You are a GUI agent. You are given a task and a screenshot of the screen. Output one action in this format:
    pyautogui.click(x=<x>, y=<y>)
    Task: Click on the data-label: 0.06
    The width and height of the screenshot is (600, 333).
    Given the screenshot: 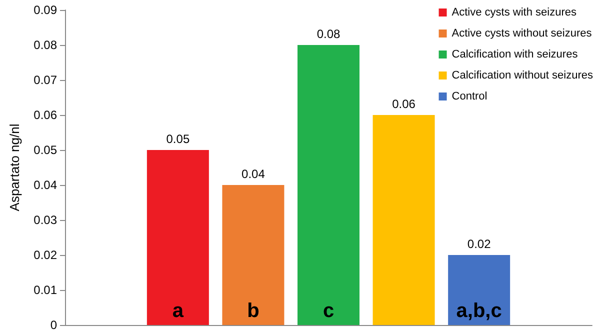 What is the action you would take?
    pyautogui.click(x=404, y=104)
    